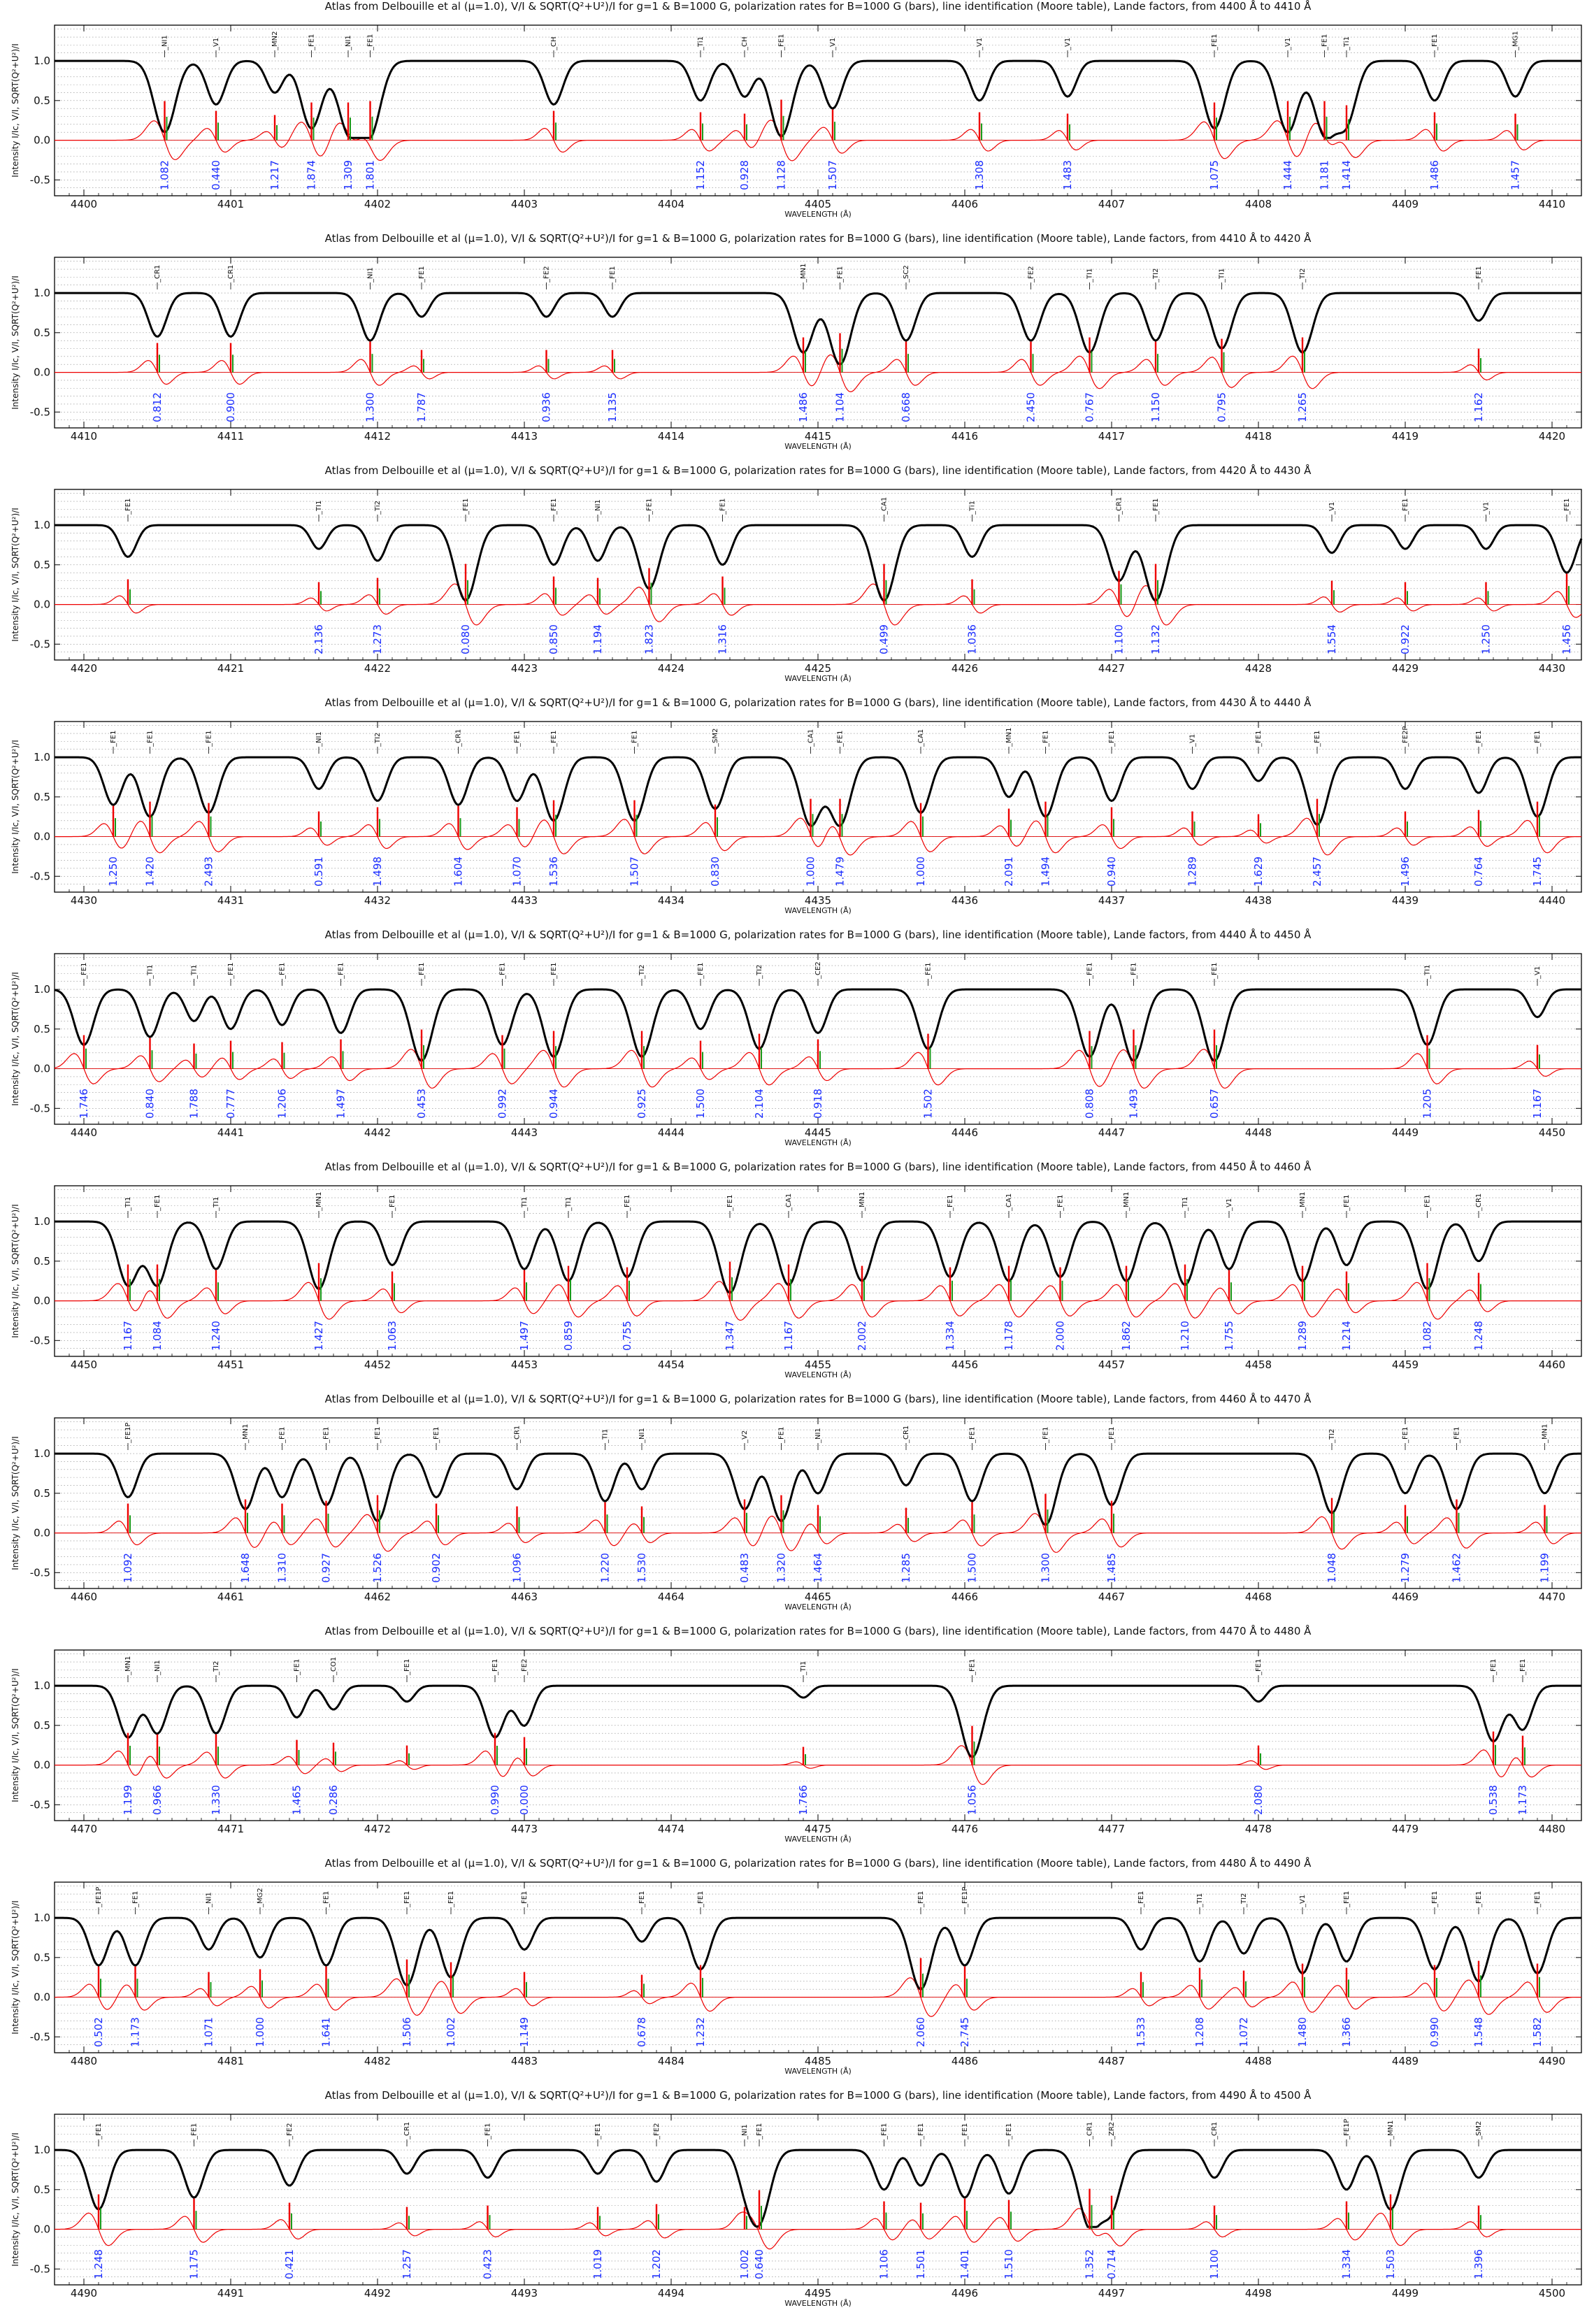 This screenshot has height=2324, width=1594. I want to click on x-tick-label: 4406, so click(965, 204).